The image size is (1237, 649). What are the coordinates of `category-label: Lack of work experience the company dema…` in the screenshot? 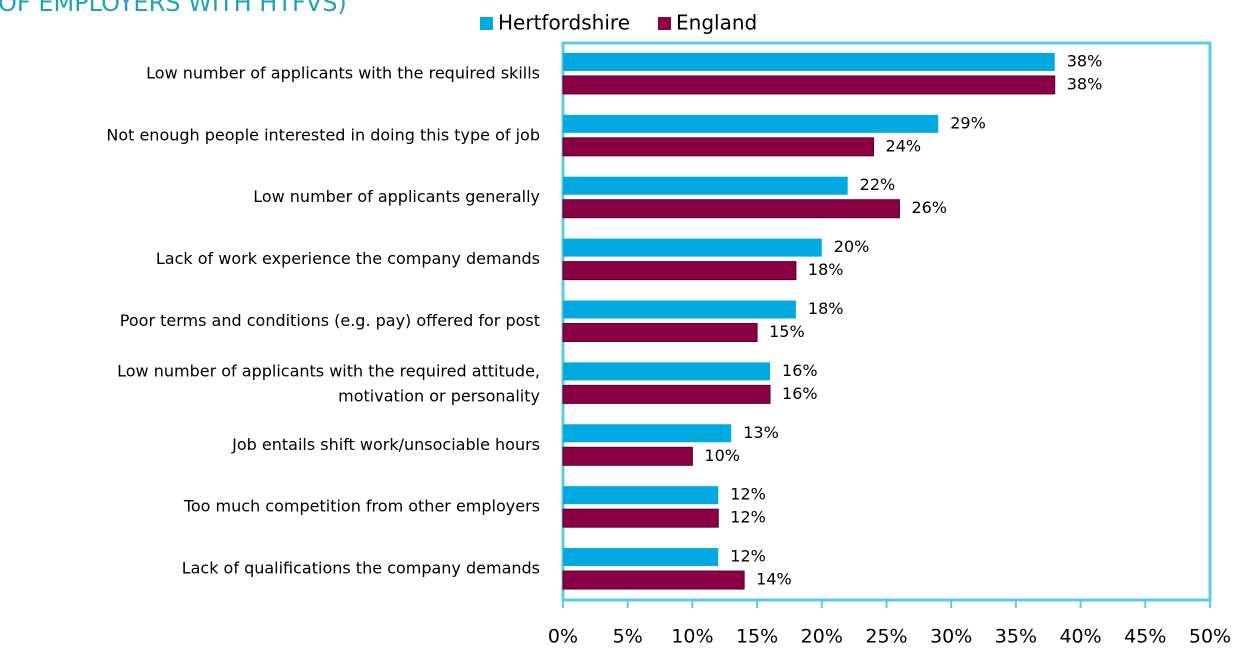 It's located at (348, 258).